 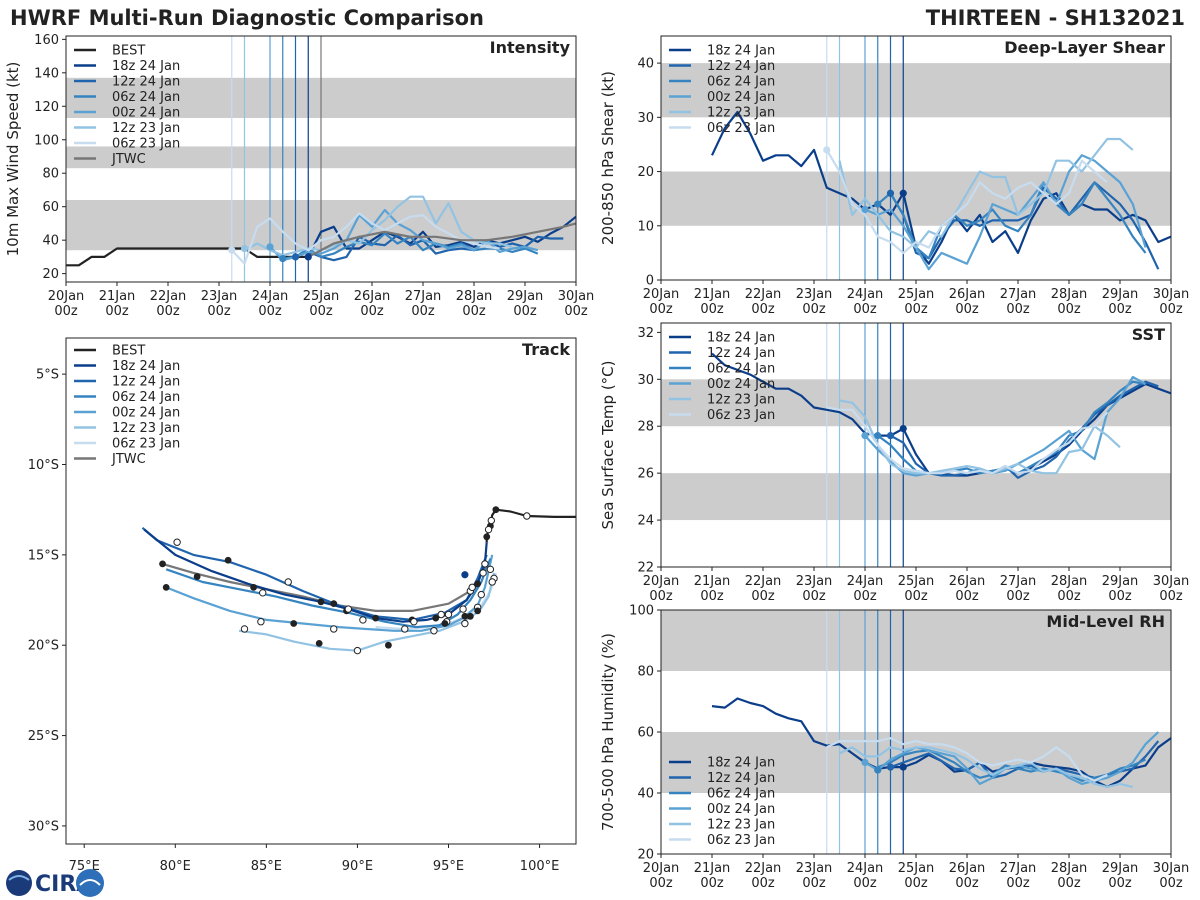 I want to click on x-tick-label-day: 20Jan, so click(x=661, y=294).